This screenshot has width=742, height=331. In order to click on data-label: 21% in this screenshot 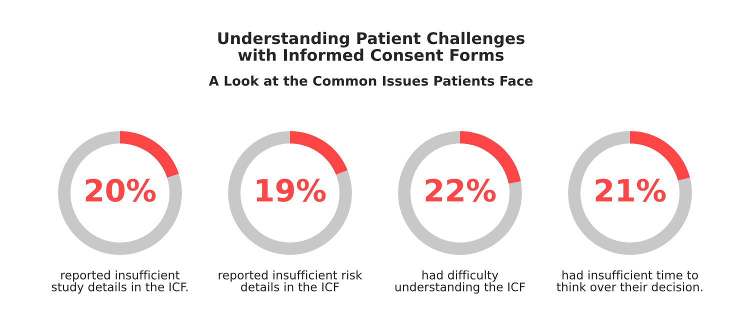, I will do `click(631, 190)`.